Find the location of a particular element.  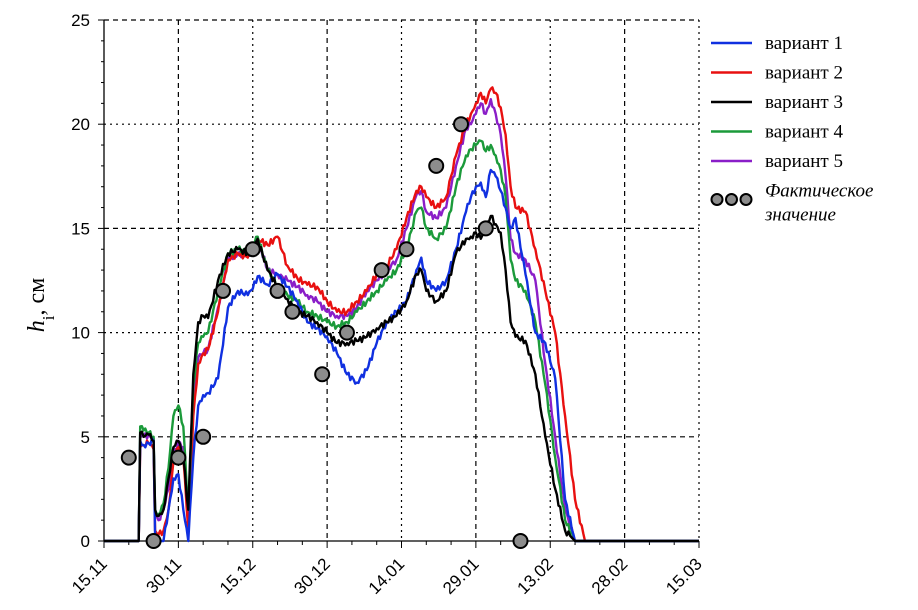

y-tick-label: 0 is located at coordinates (85, 541).